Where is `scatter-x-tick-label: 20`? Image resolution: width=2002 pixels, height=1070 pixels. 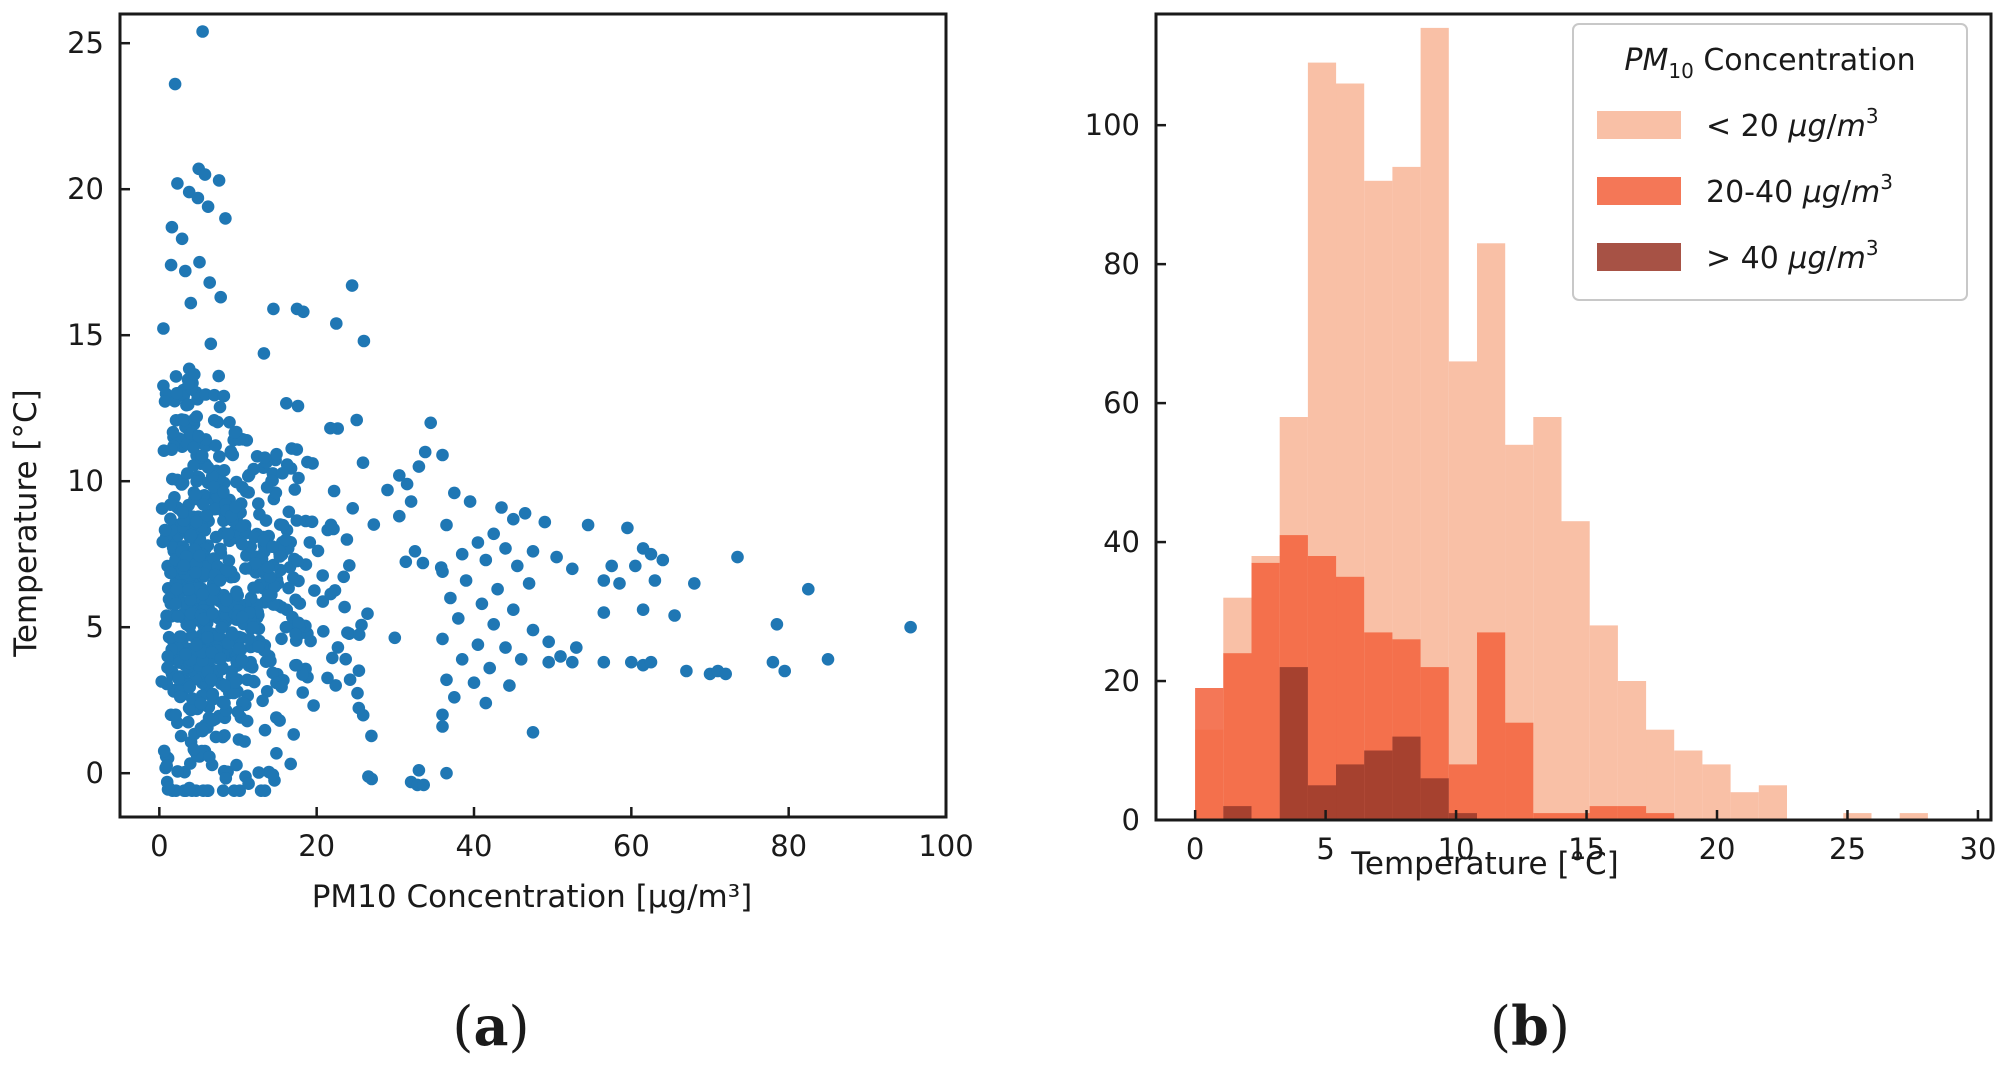
scatter-x-tick-label: 20 is located at coordinates (316, 846).